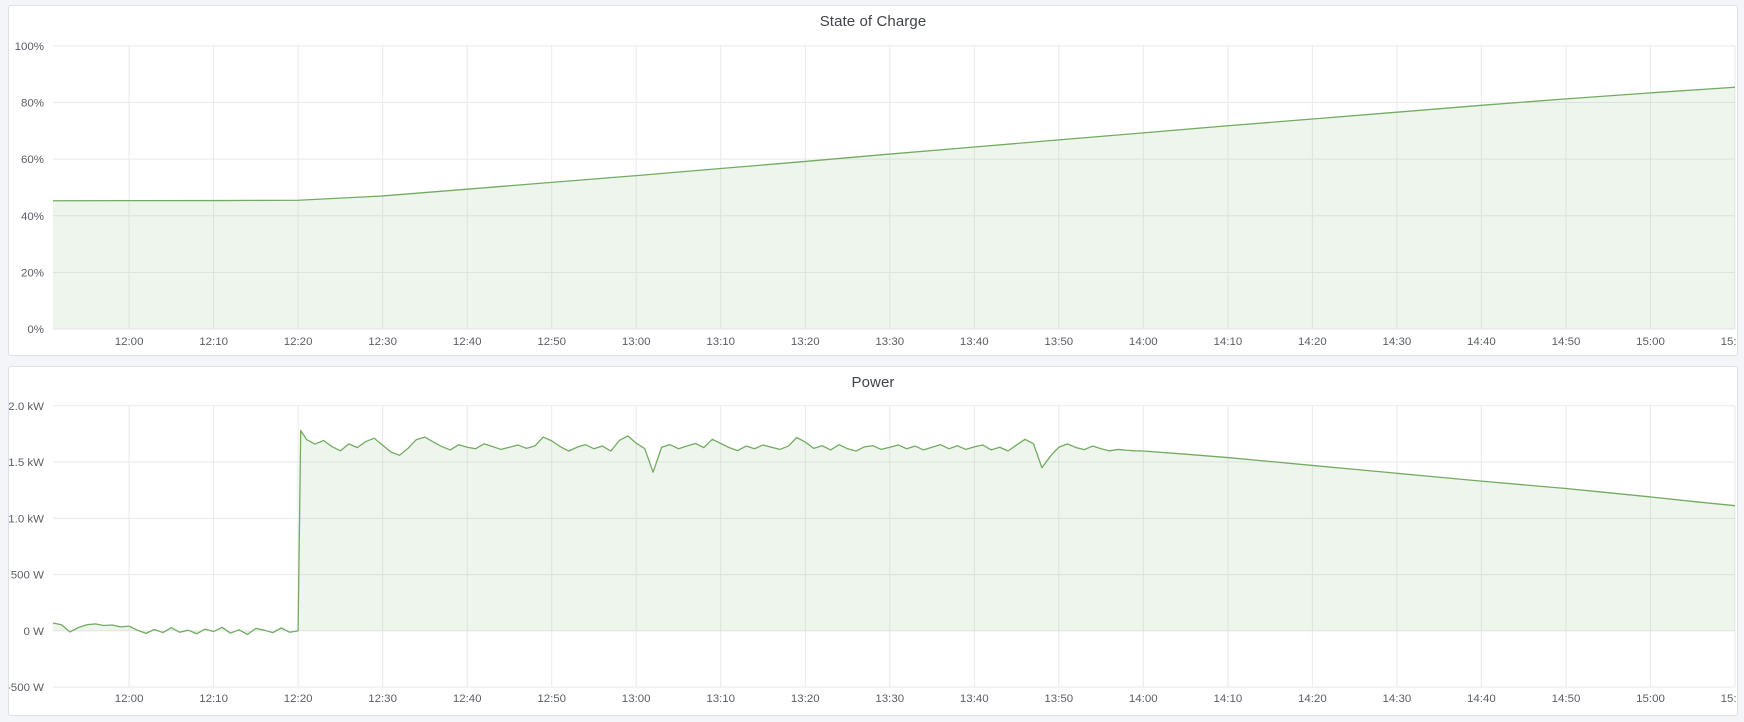  Describe the element at coordinates (26, 547) in the screenshot. I see `y-axis-labels: -500 W 0 W 500 W 1.0 kW 1.5 kW 2.0 kW` at that location.